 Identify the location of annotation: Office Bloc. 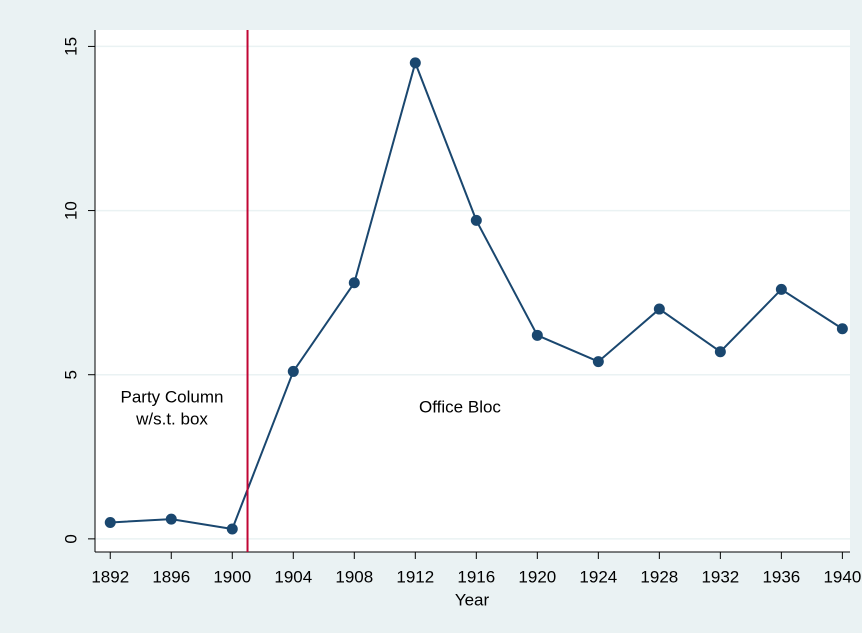
(460, 406).